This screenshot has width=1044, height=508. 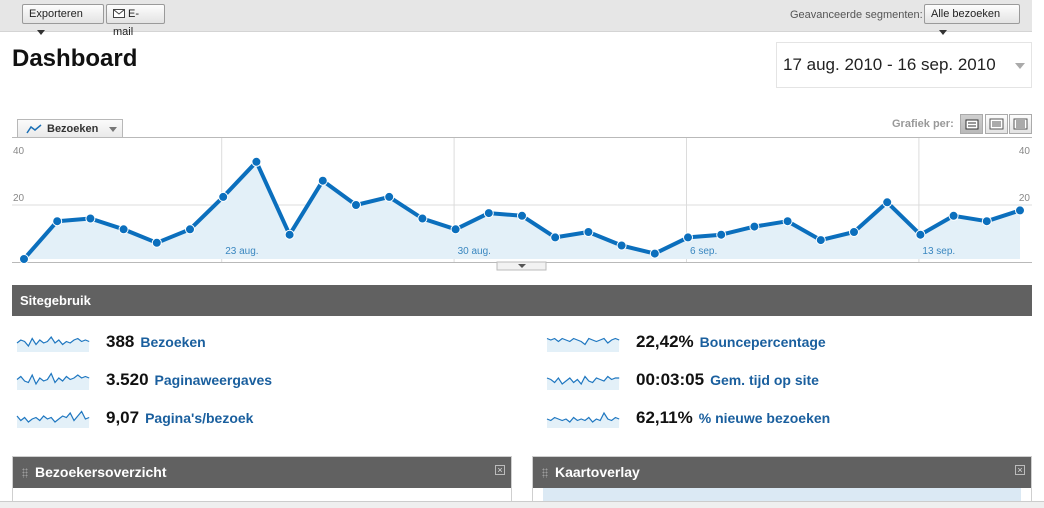 What do you see at coordinates (101, 472) in the screenshot?
I see `panel-title: Bezoekersoverzicht` at bounding box center [101, 472].